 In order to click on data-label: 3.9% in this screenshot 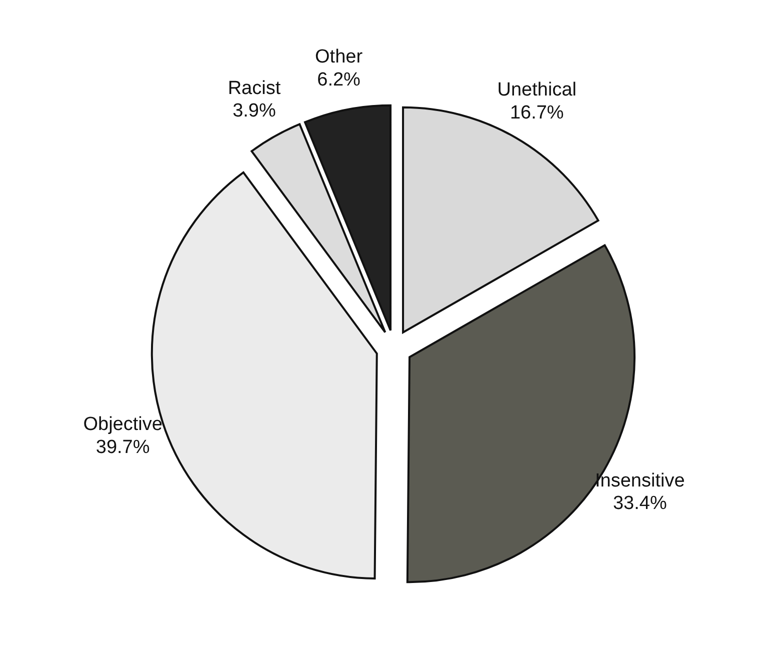, I will do `click(254, 111)`.